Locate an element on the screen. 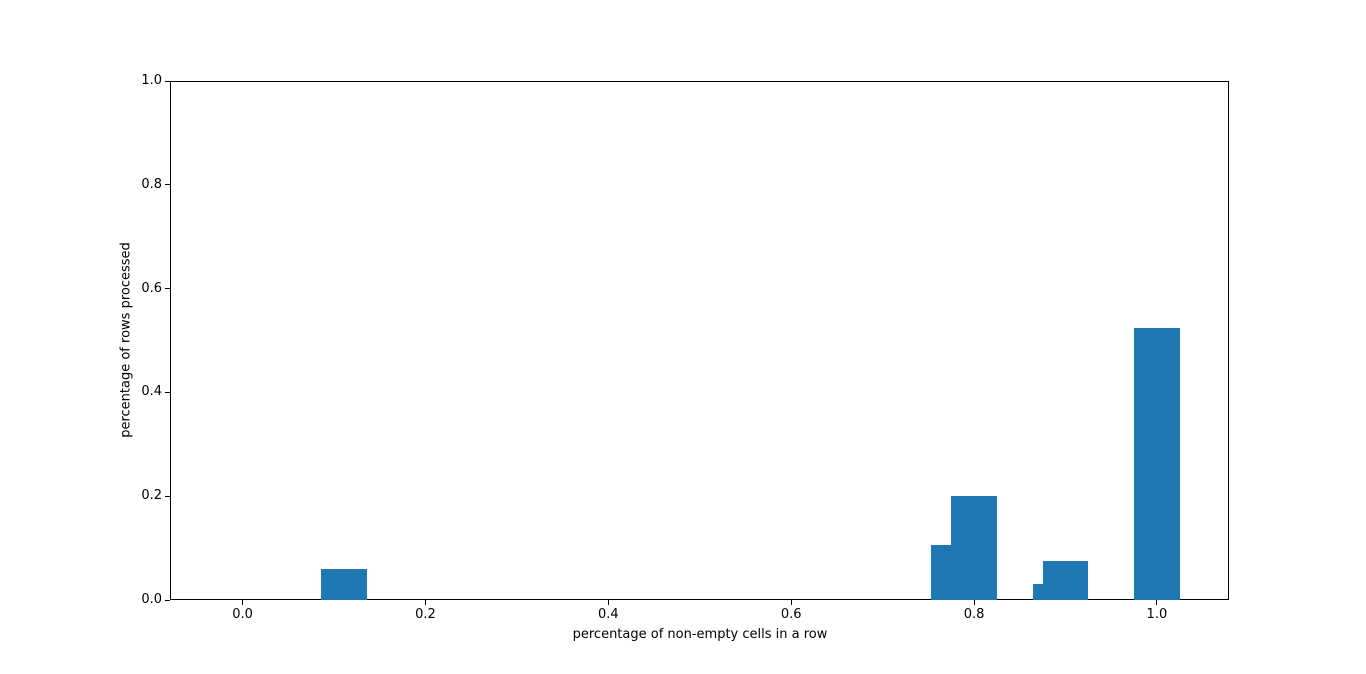  x-tick-label: 0.0 is located at coordinates (242, 614).